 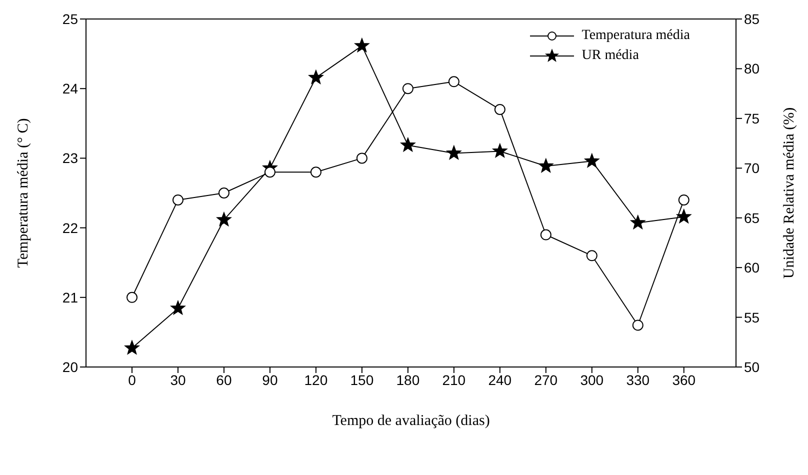 What do you see at coordinates (362, 380) in the screenshot?
I see `x-tick-label: 150` at bounding box center [362, 380].